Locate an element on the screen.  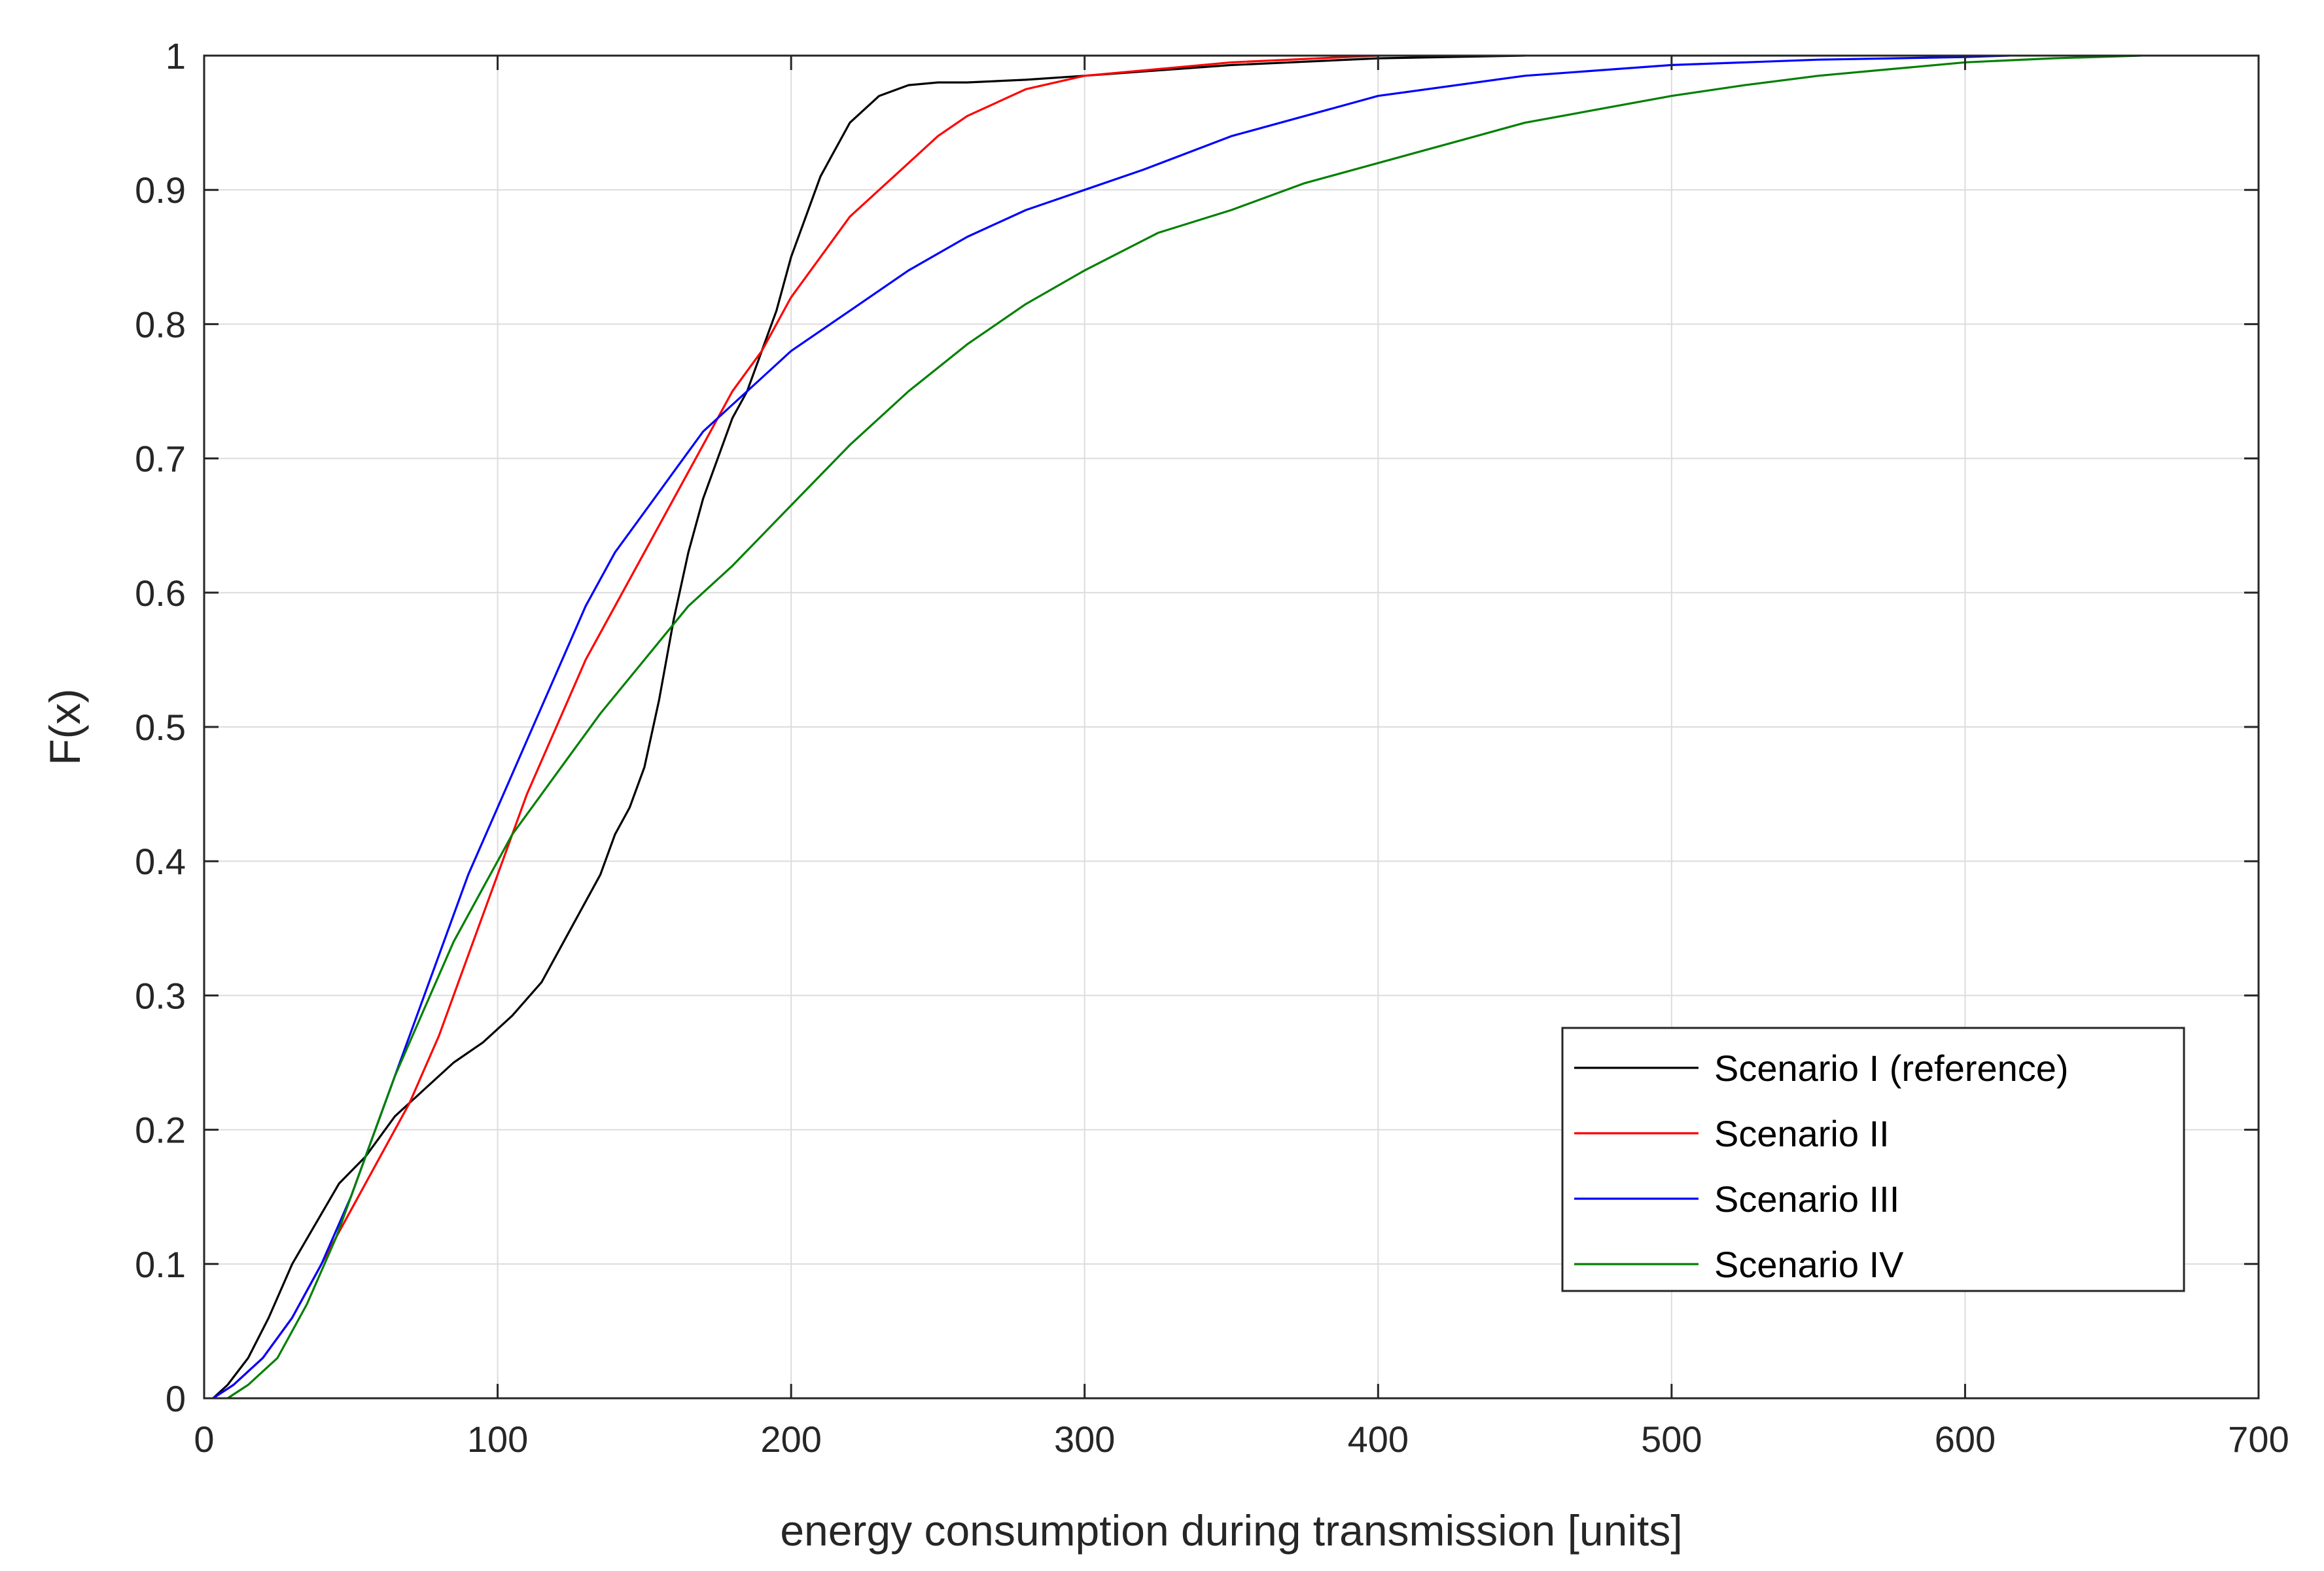
y-tick-label: 0.5 is located at coordinates (161, 727).